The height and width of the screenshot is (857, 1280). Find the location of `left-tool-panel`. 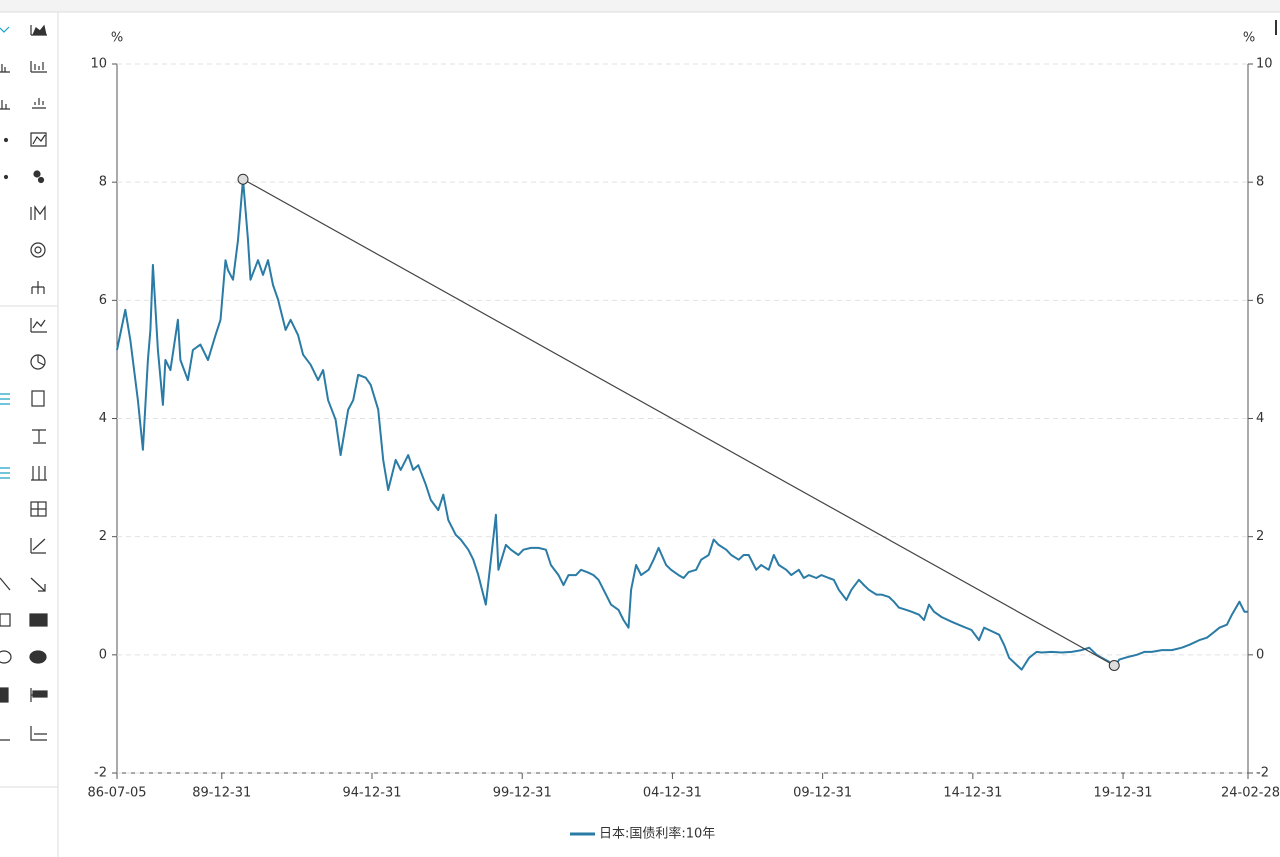

left-tool-panel is located at coordinates (29, 434).